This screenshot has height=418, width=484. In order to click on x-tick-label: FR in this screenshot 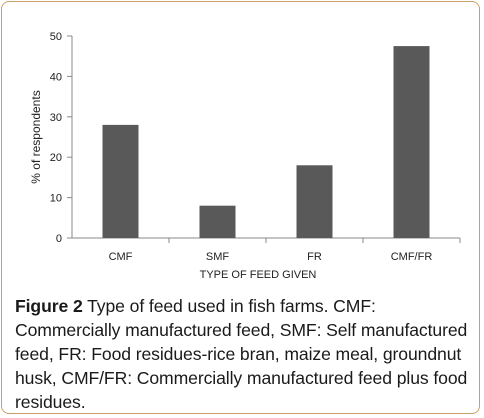, I will do `click(314, 257)`.